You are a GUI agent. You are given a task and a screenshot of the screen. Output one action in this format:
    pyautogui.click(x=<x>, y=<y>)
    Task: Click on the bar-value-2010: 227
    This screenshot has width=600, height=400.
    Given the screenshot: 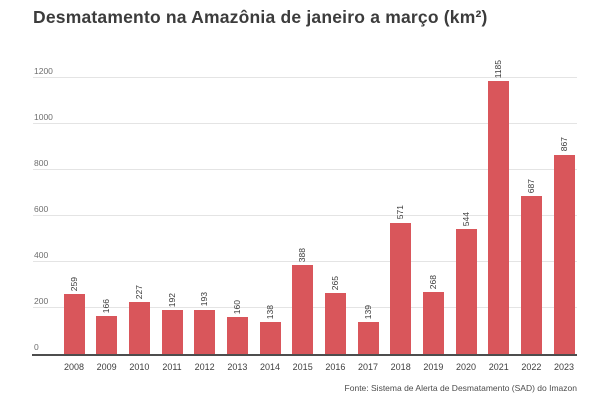 What is the action you would take?
    pyautogui.click(x=138, y=291)
    